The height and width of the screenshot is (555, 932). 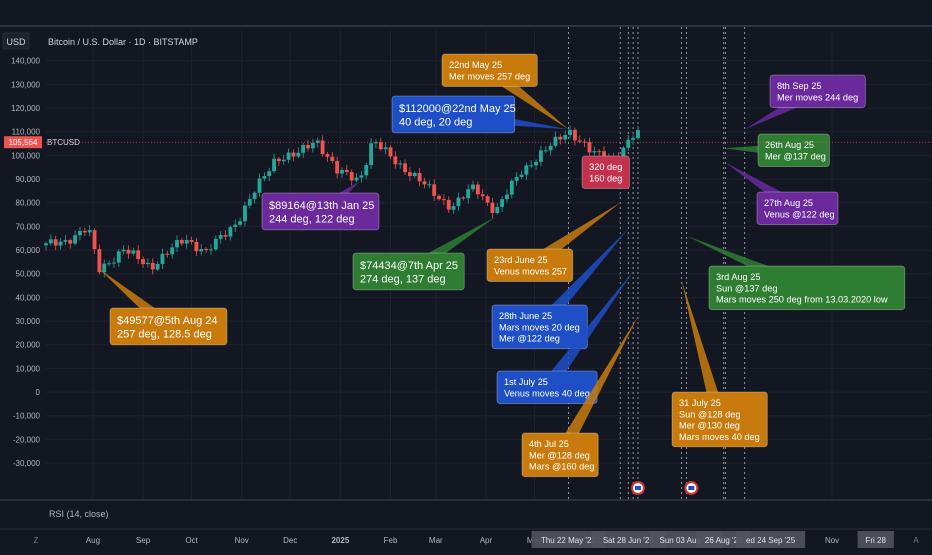 I want to click on annotation-text: Venus moves 257, so click(x=530, y=271).